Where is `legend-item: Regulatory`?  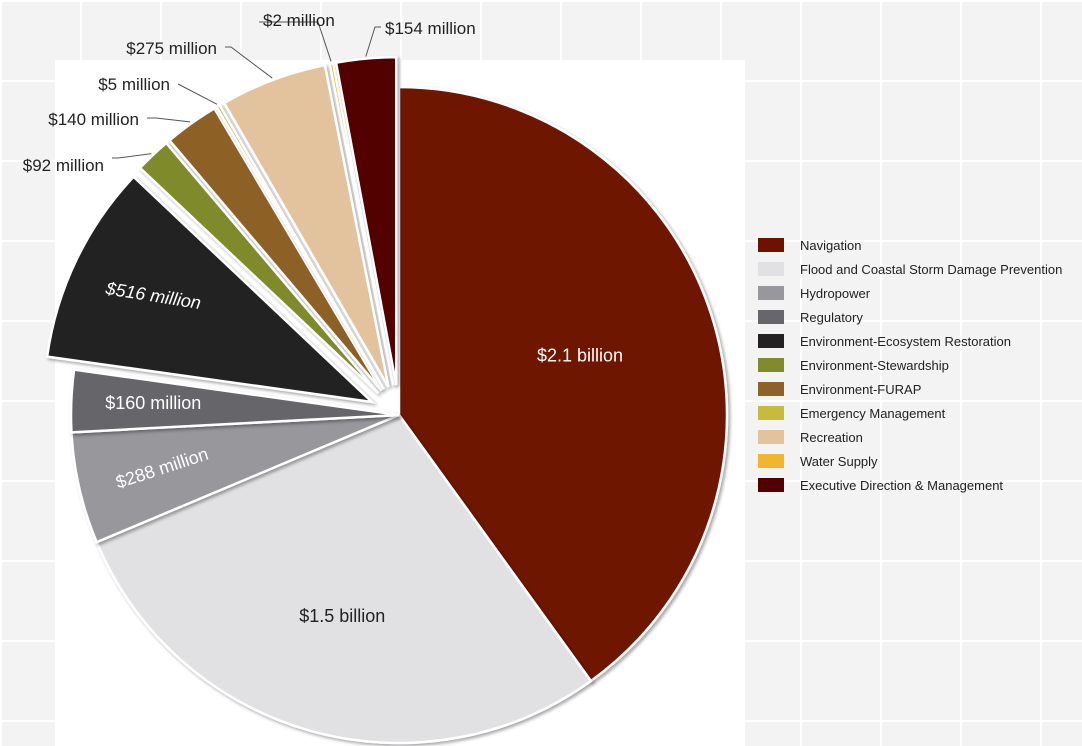
legend-item: Regulatory is located at coordinates (920, 317).